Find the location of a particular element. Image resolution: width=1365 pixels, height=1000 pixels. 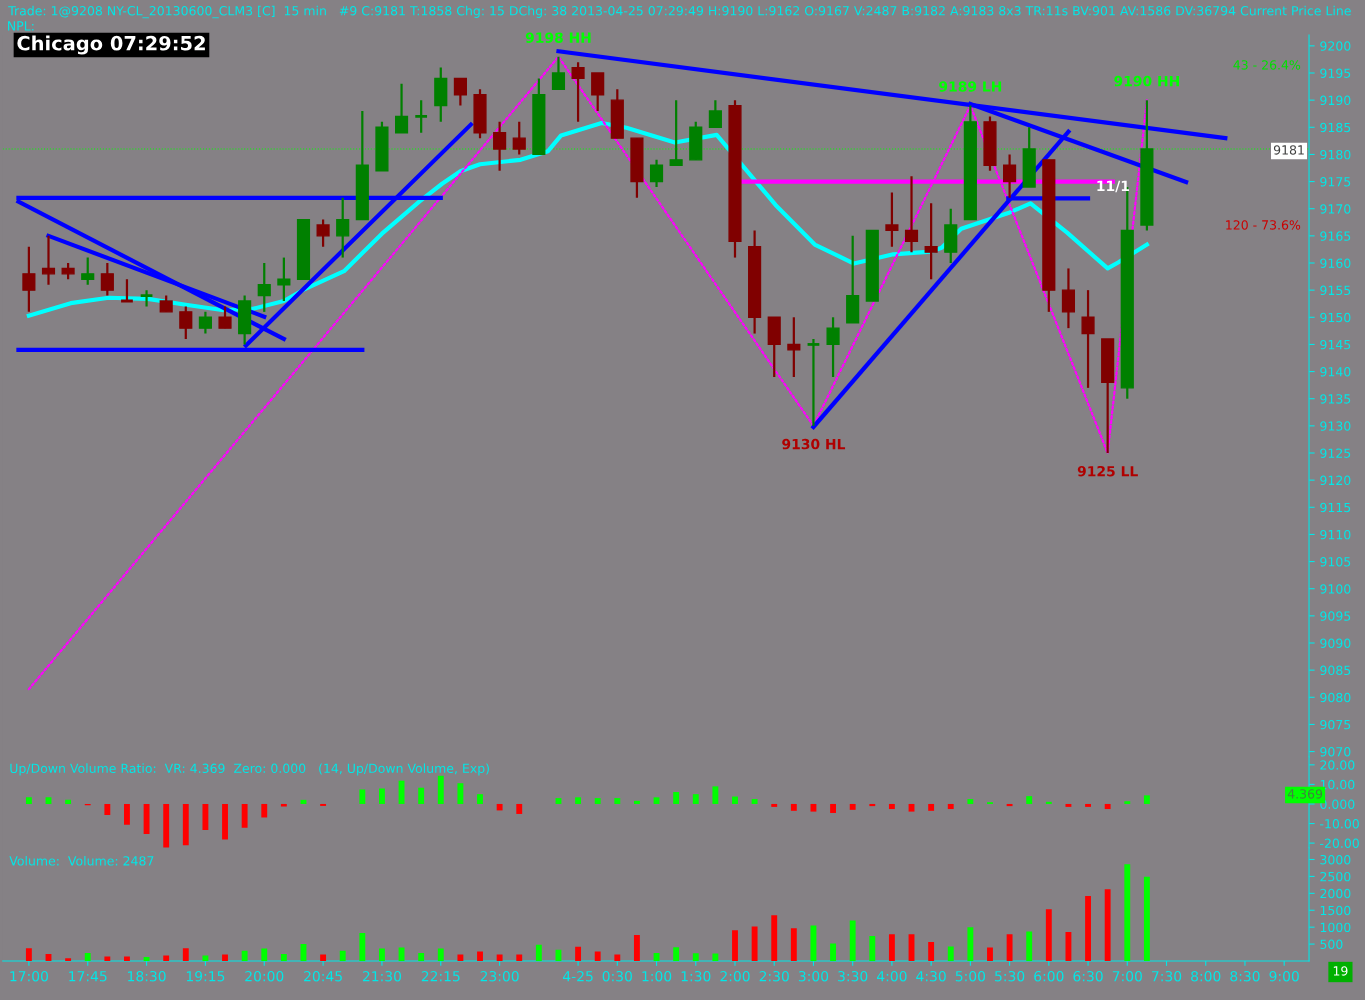

annotation: 9181 is located at coordinates (1288, 150).